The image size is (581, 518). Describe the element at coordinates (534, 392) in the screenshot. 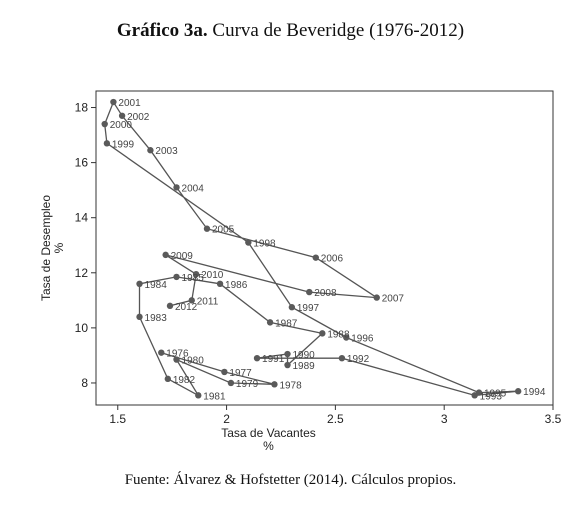

I see `point-label-1994: 1994` at that location.